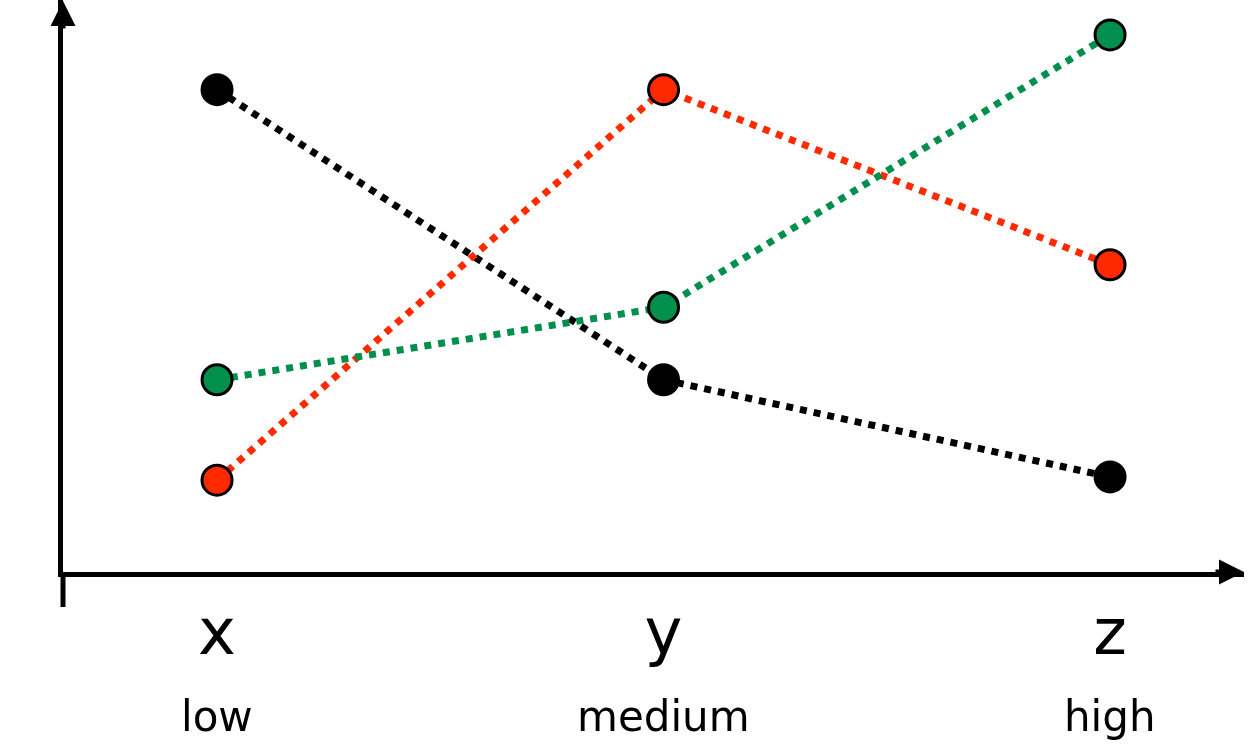 The height and width of the screenshot is (747, 1252). I want to click on x-tick-label: z, so click(1110, 631).